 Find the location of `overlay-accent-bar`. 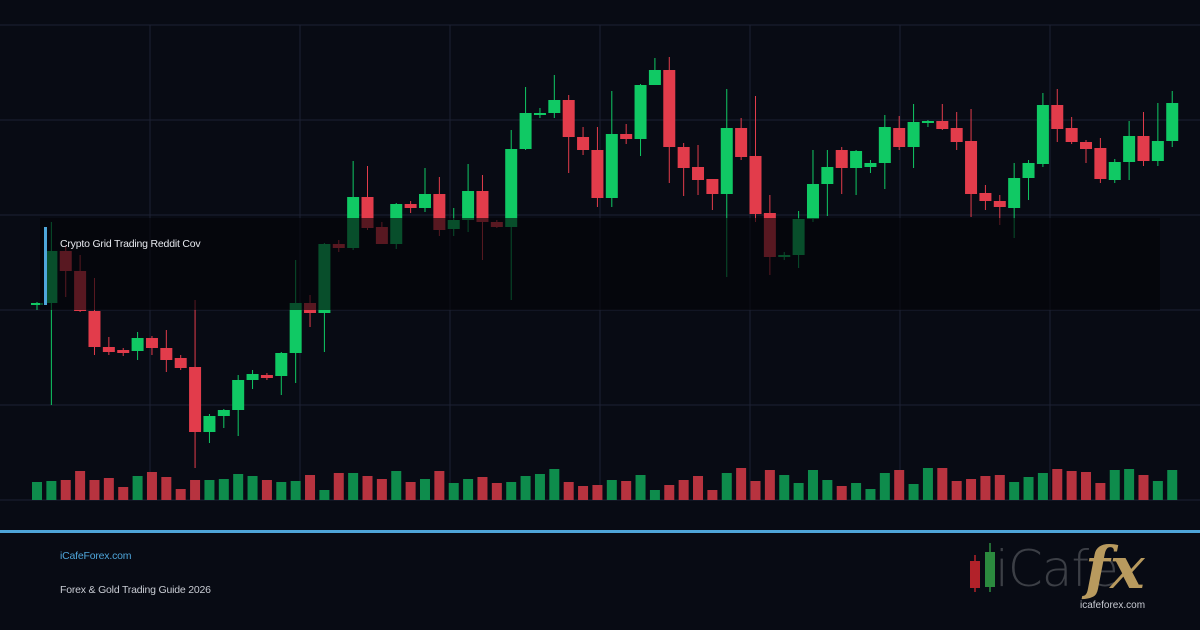

overlay-accent-bar is located at coordinates (45, 266).